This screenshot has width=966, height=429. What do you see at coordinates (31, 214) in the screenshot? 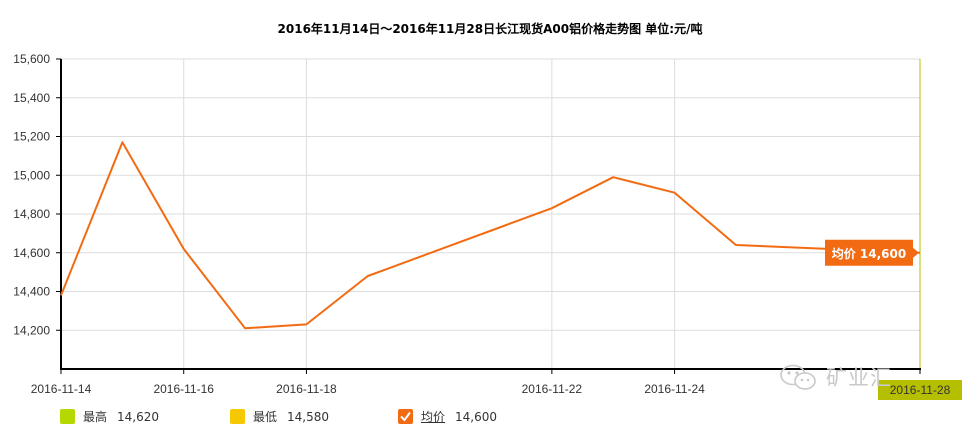
I see `y-tick-label: 14,800` at bounding box center [31, 214].